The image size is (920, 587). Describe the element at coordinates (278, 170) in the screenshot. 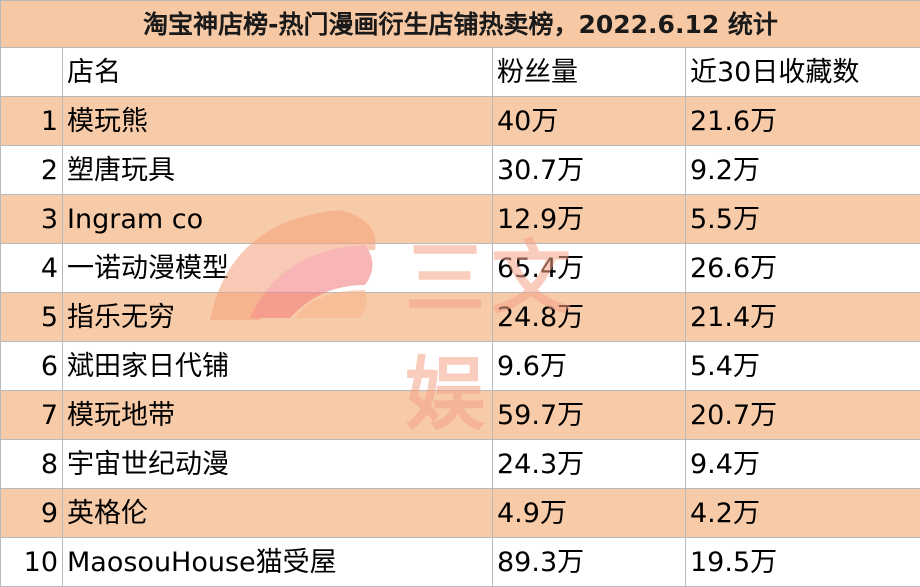

I see `shop-name-cell: 塑唐玩具` at that location.